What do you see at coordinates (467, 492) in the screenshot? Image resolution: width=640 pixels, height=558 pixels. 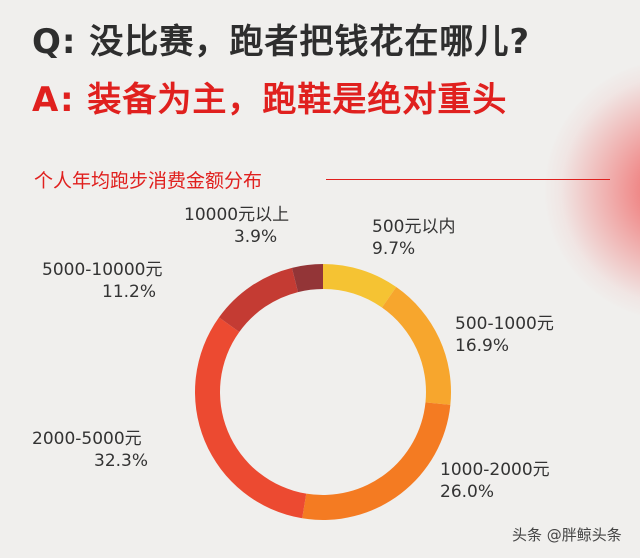 I see `value-label: 26.0%` at bounding box center [467, 492].